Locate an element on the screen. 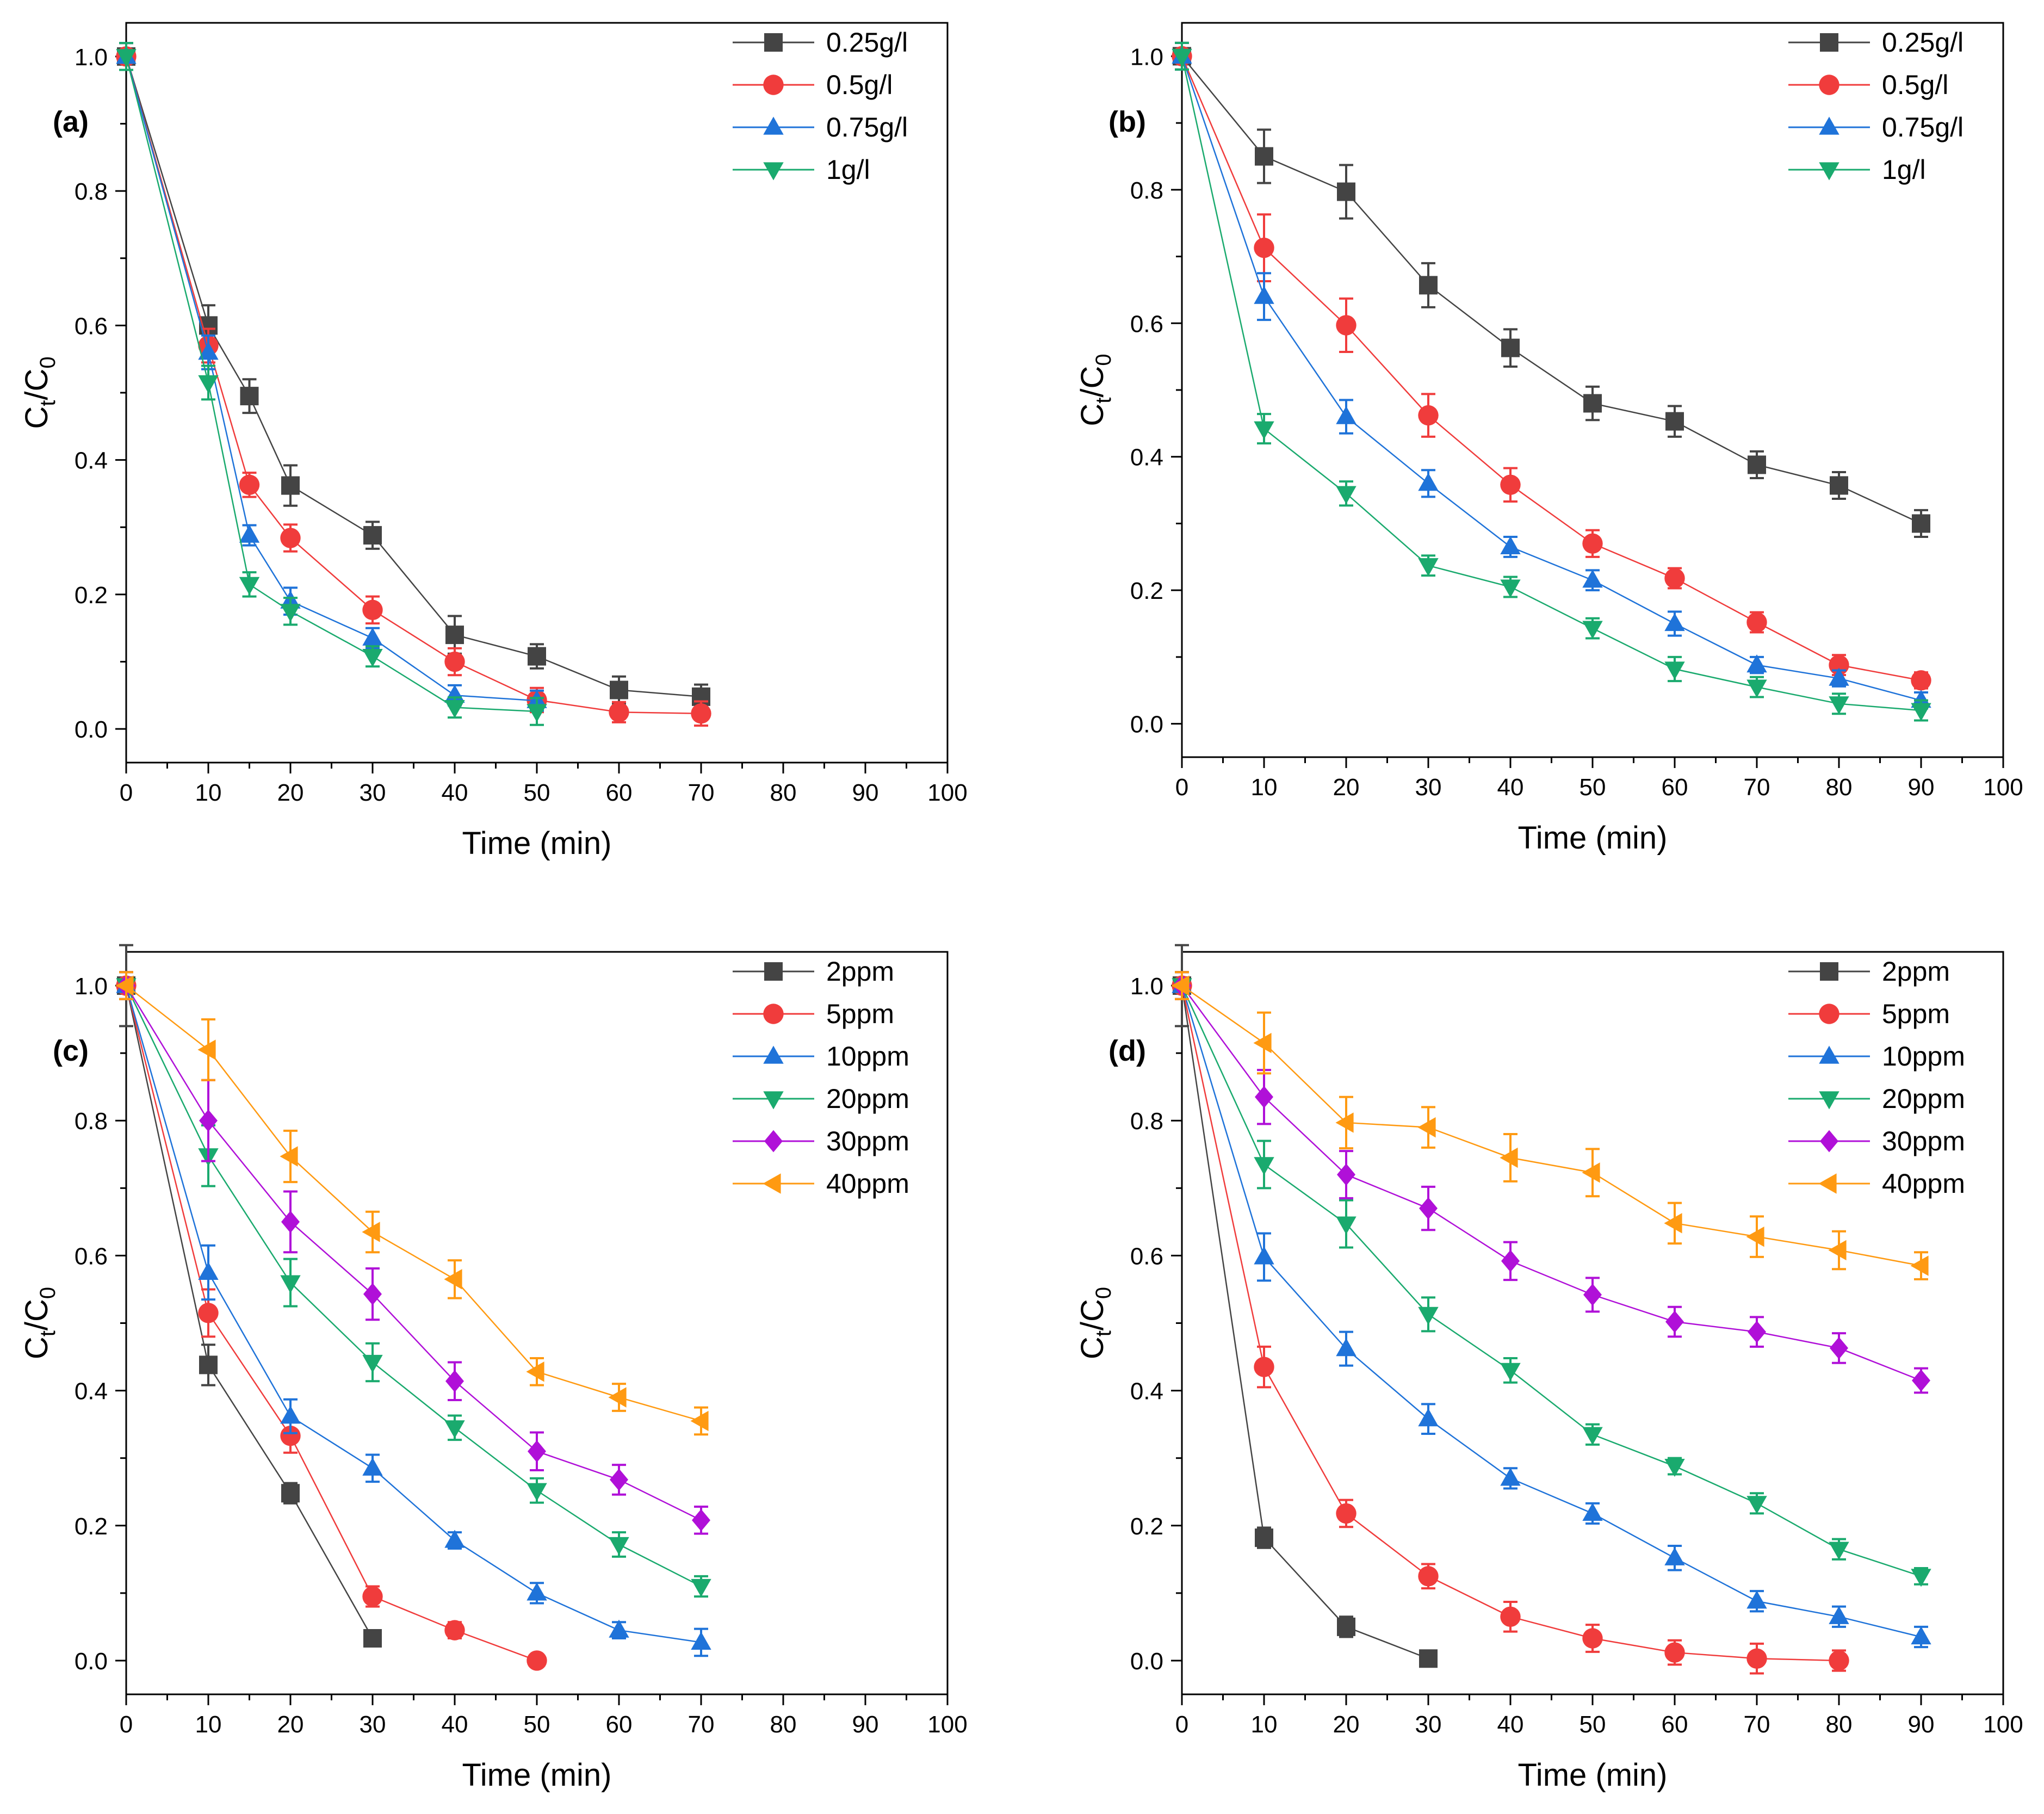 This screenshot has width=2044, height=1814. series-20ppm is located at coordinates (1551, 1279).